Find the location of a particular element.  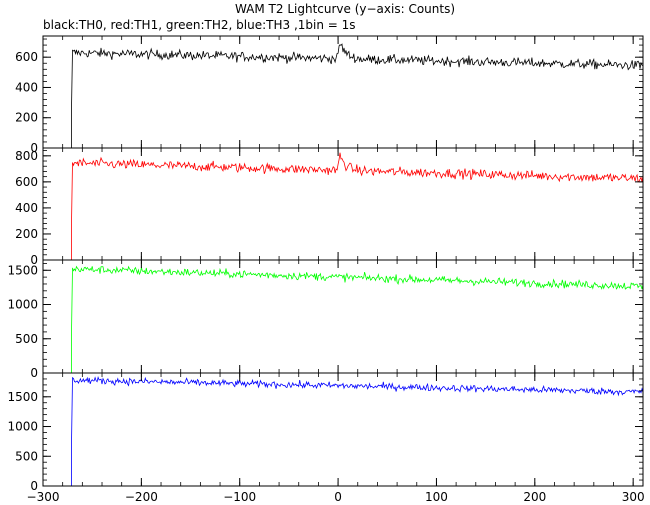

y-tick-label: 800 is located at coordinates (26, 156).